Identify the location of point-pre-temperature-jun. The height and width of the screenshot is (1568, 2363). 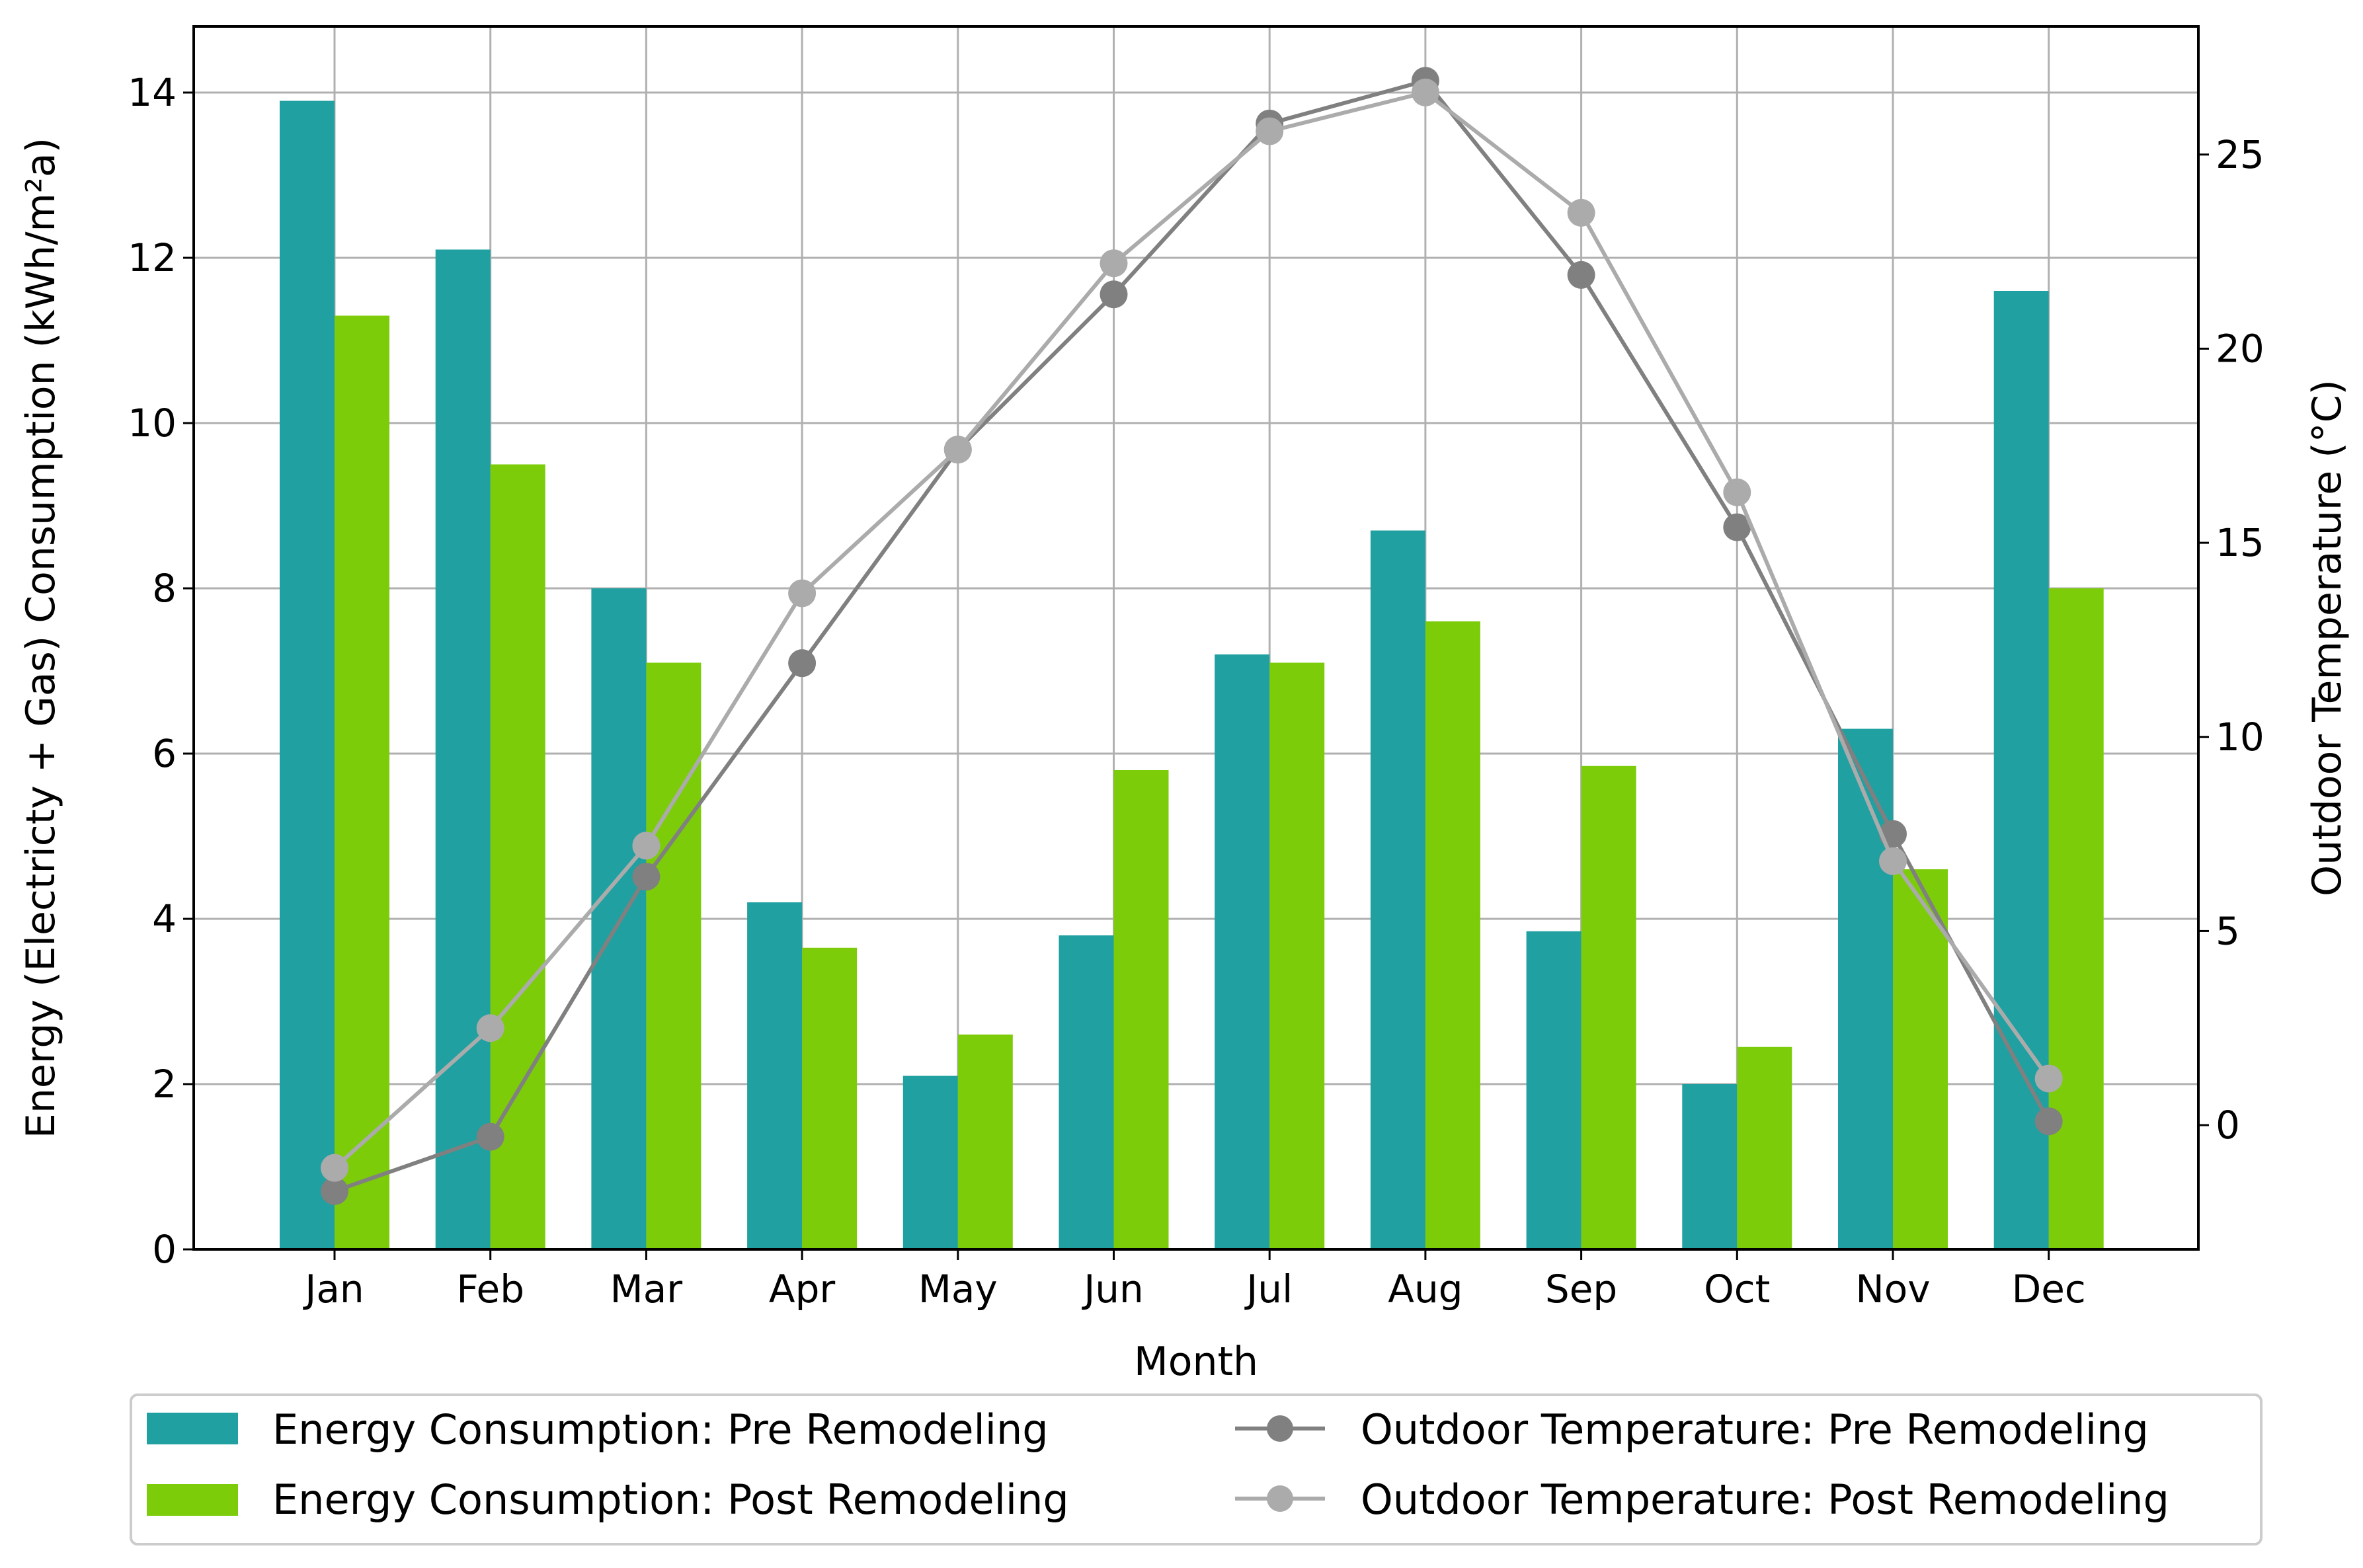
(1114, 294).